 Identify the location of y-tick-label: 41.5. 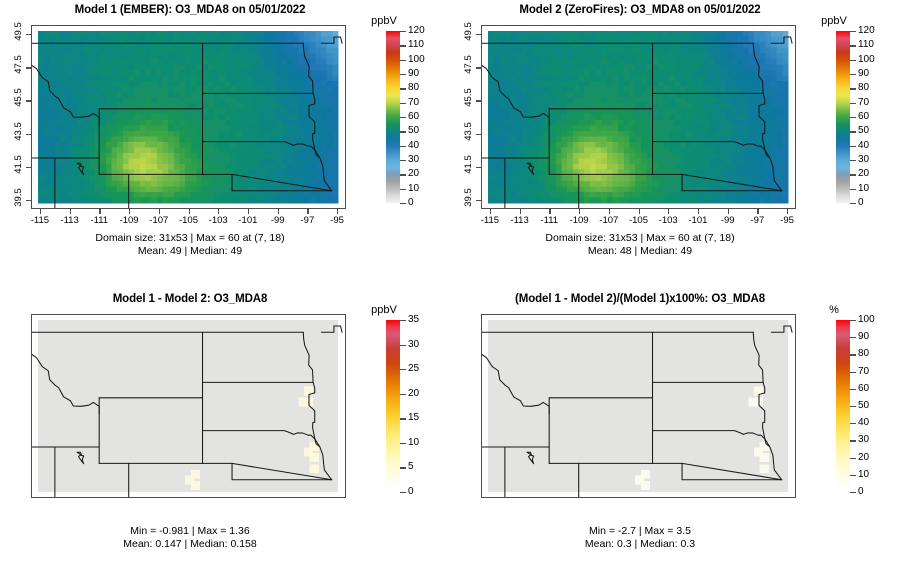
(468, 164).